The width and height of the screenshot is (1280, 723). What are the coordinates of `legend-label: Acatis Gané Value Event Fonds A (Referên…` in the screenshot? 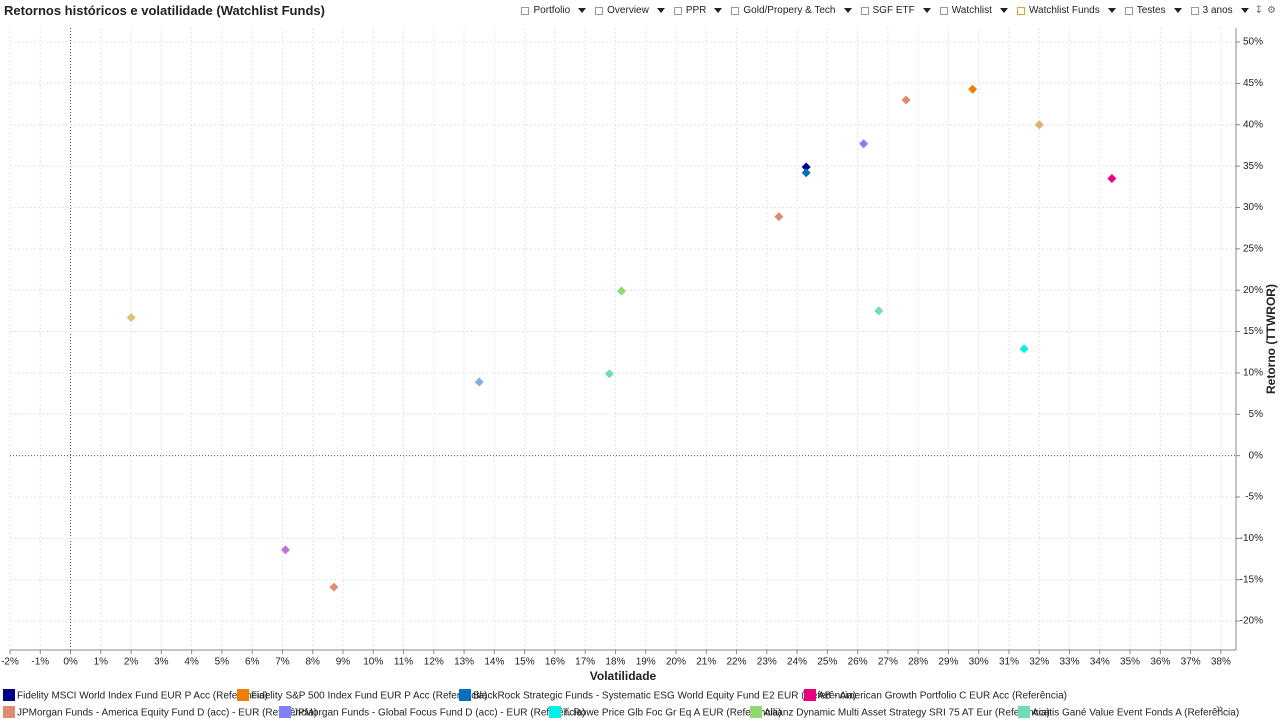 It's located at (1135, 713).